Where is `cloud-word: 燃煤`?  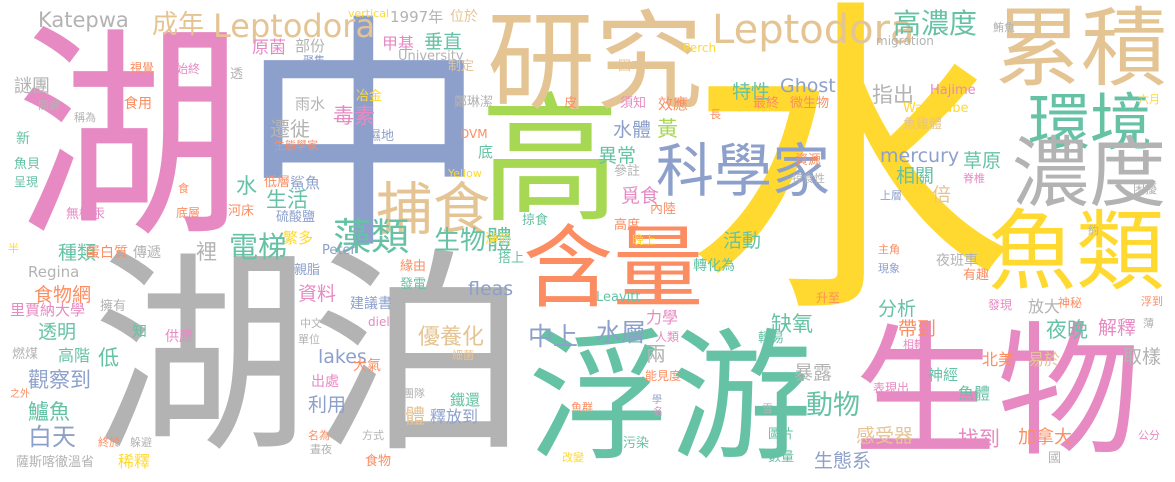
cloud-word: 燃煤 is located at coordinates (25, 354).